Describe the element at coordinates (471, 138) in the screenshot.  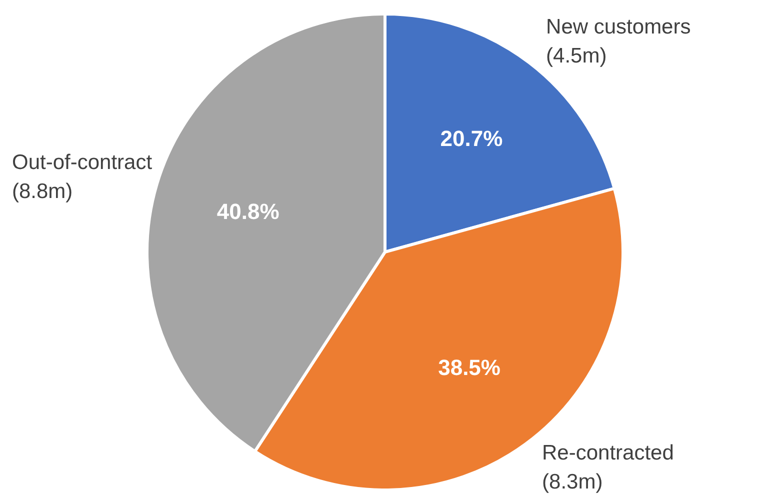
I see `data-label: 20.7%` at that location.